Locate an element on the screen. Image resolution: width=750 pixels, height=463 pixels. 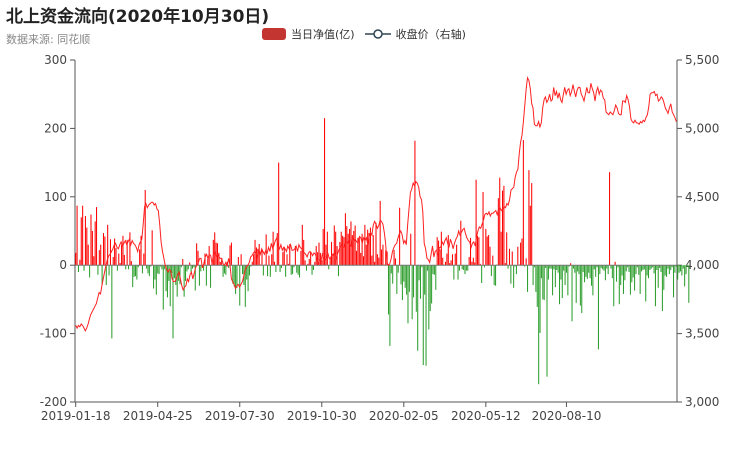
chart-legend: 当日净值(亿) 收盘价（右轴) is located at coordinates (369, 34).